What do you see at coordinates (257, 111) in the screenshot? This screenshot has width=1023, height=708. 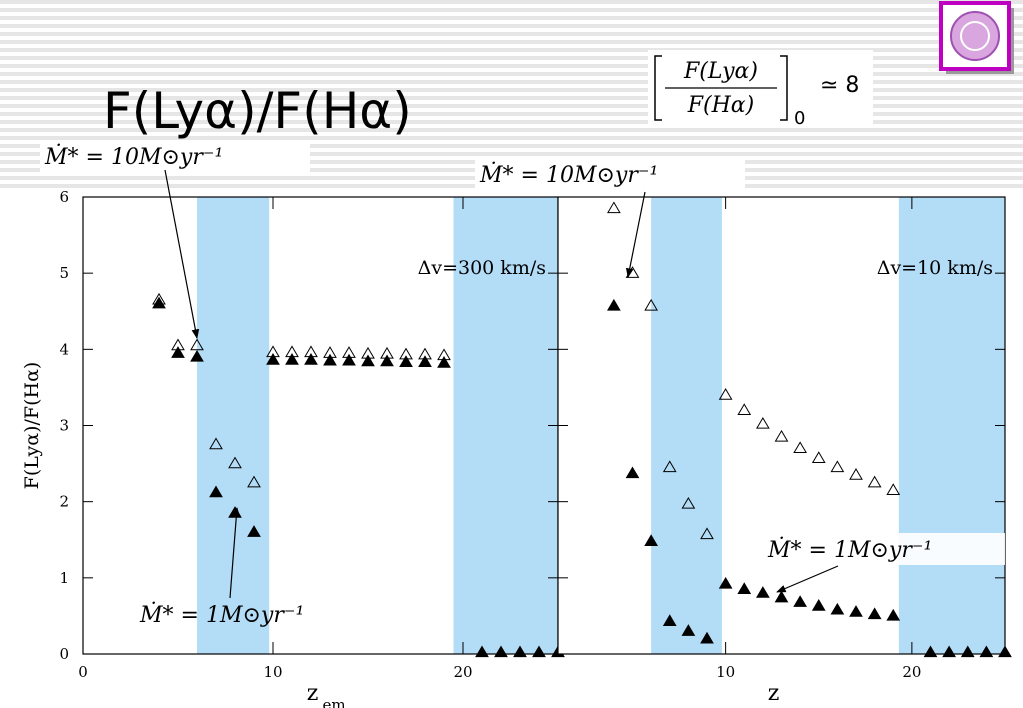 I see `slide-title: F(Lyα)/F(Hα)` at bounding box center [257, 111].